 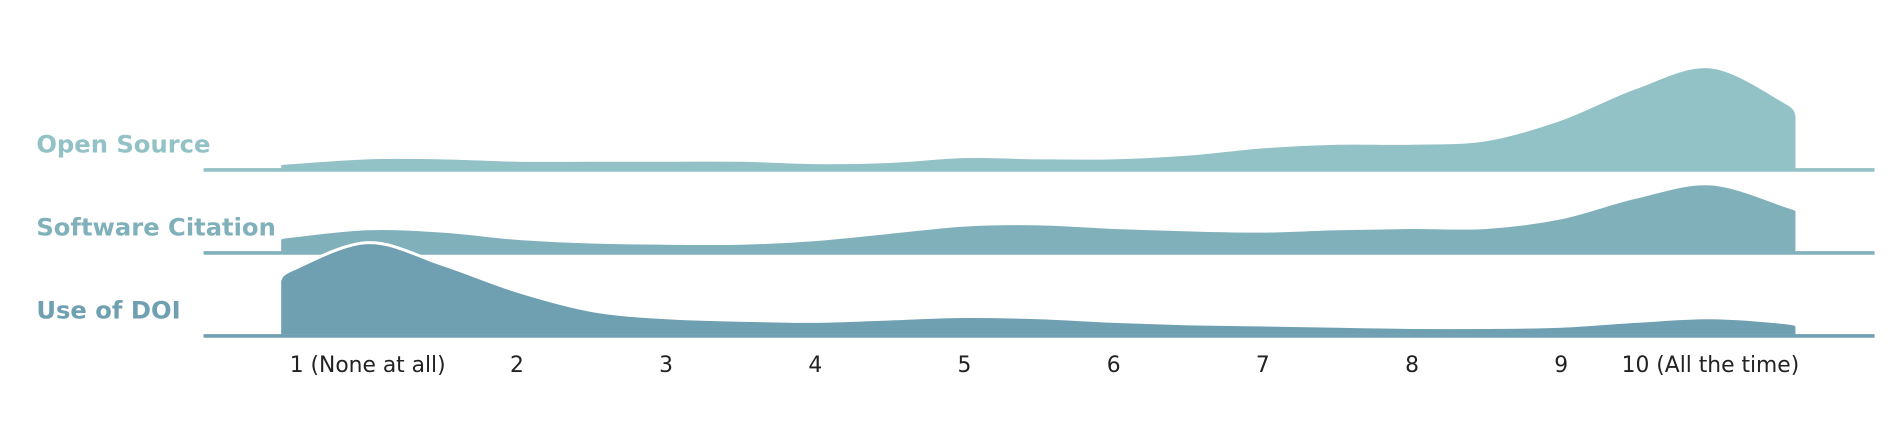 What do you see at coordinates (1412, 365) in the screenshot?
I see `x-tick-label: 8` at bounding box center [1412, 365].